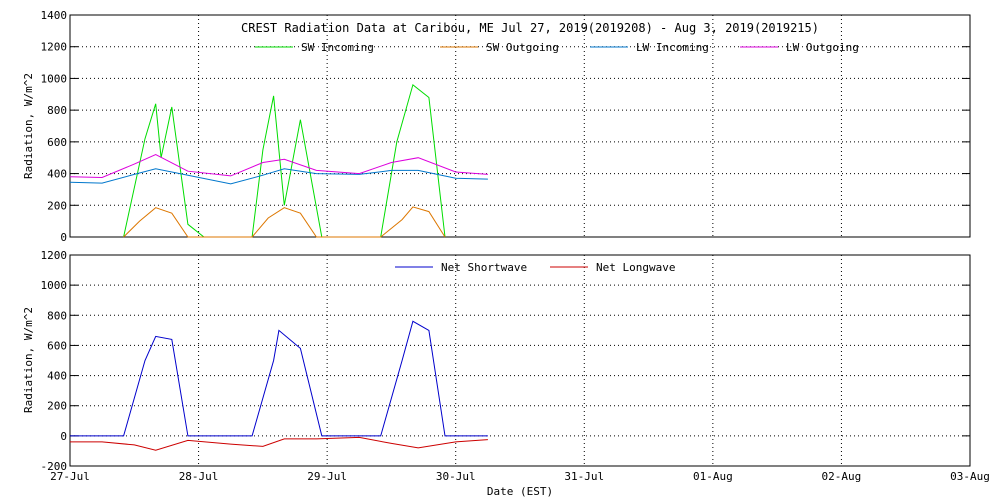 This screenshot has height=500, width=1000. I want to click on bottom-legend: Net Shortwave Net Longwave, so click(535, 267).